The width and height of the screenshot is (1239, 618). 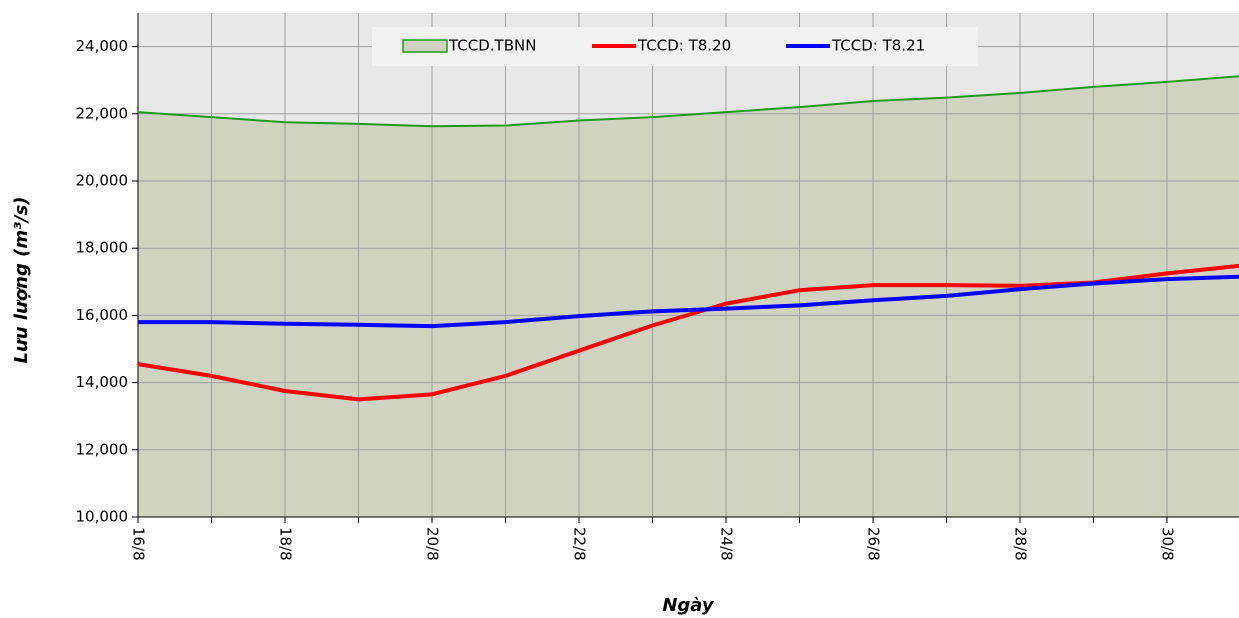 What do you see at coordinates (102, 113) in the screenshot?
I see `y-tick-label: 22,000` at bounding box center [102, 113].